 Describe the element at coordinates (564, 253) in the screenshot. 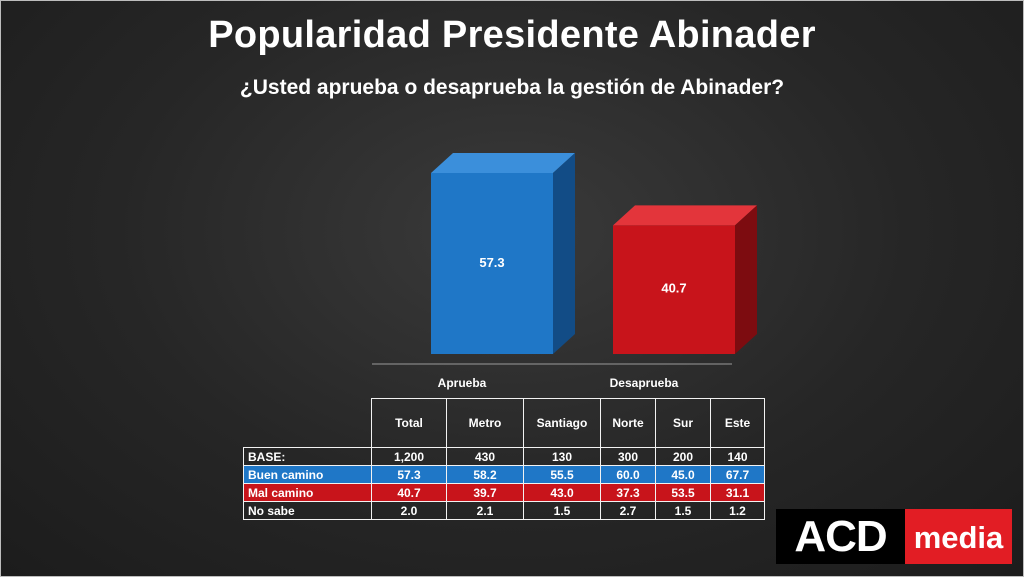

I see `bar-side-aprueba` at that location.